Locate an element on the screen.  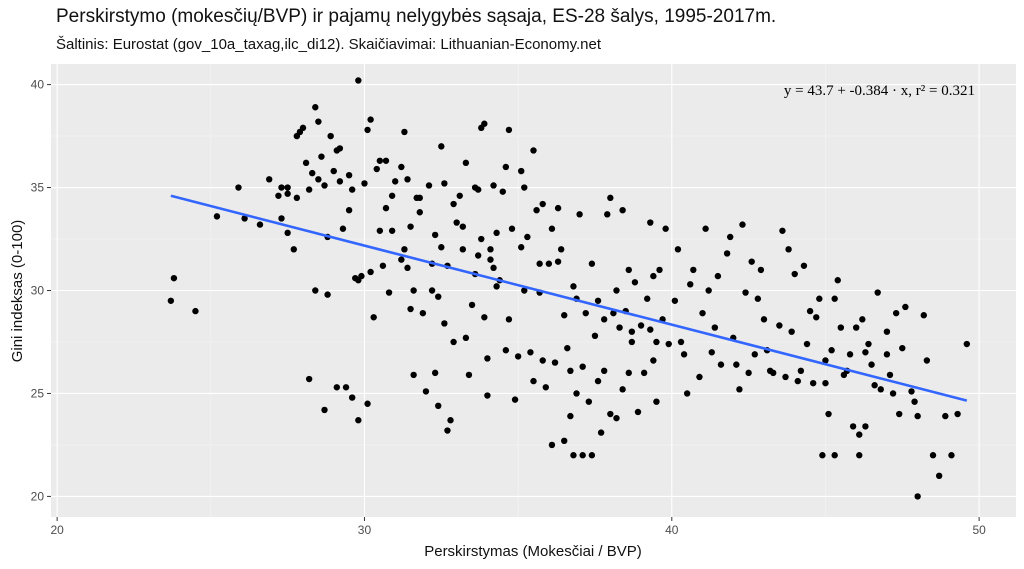
x-tick-label: 30 is located at coordinates (365, 530).